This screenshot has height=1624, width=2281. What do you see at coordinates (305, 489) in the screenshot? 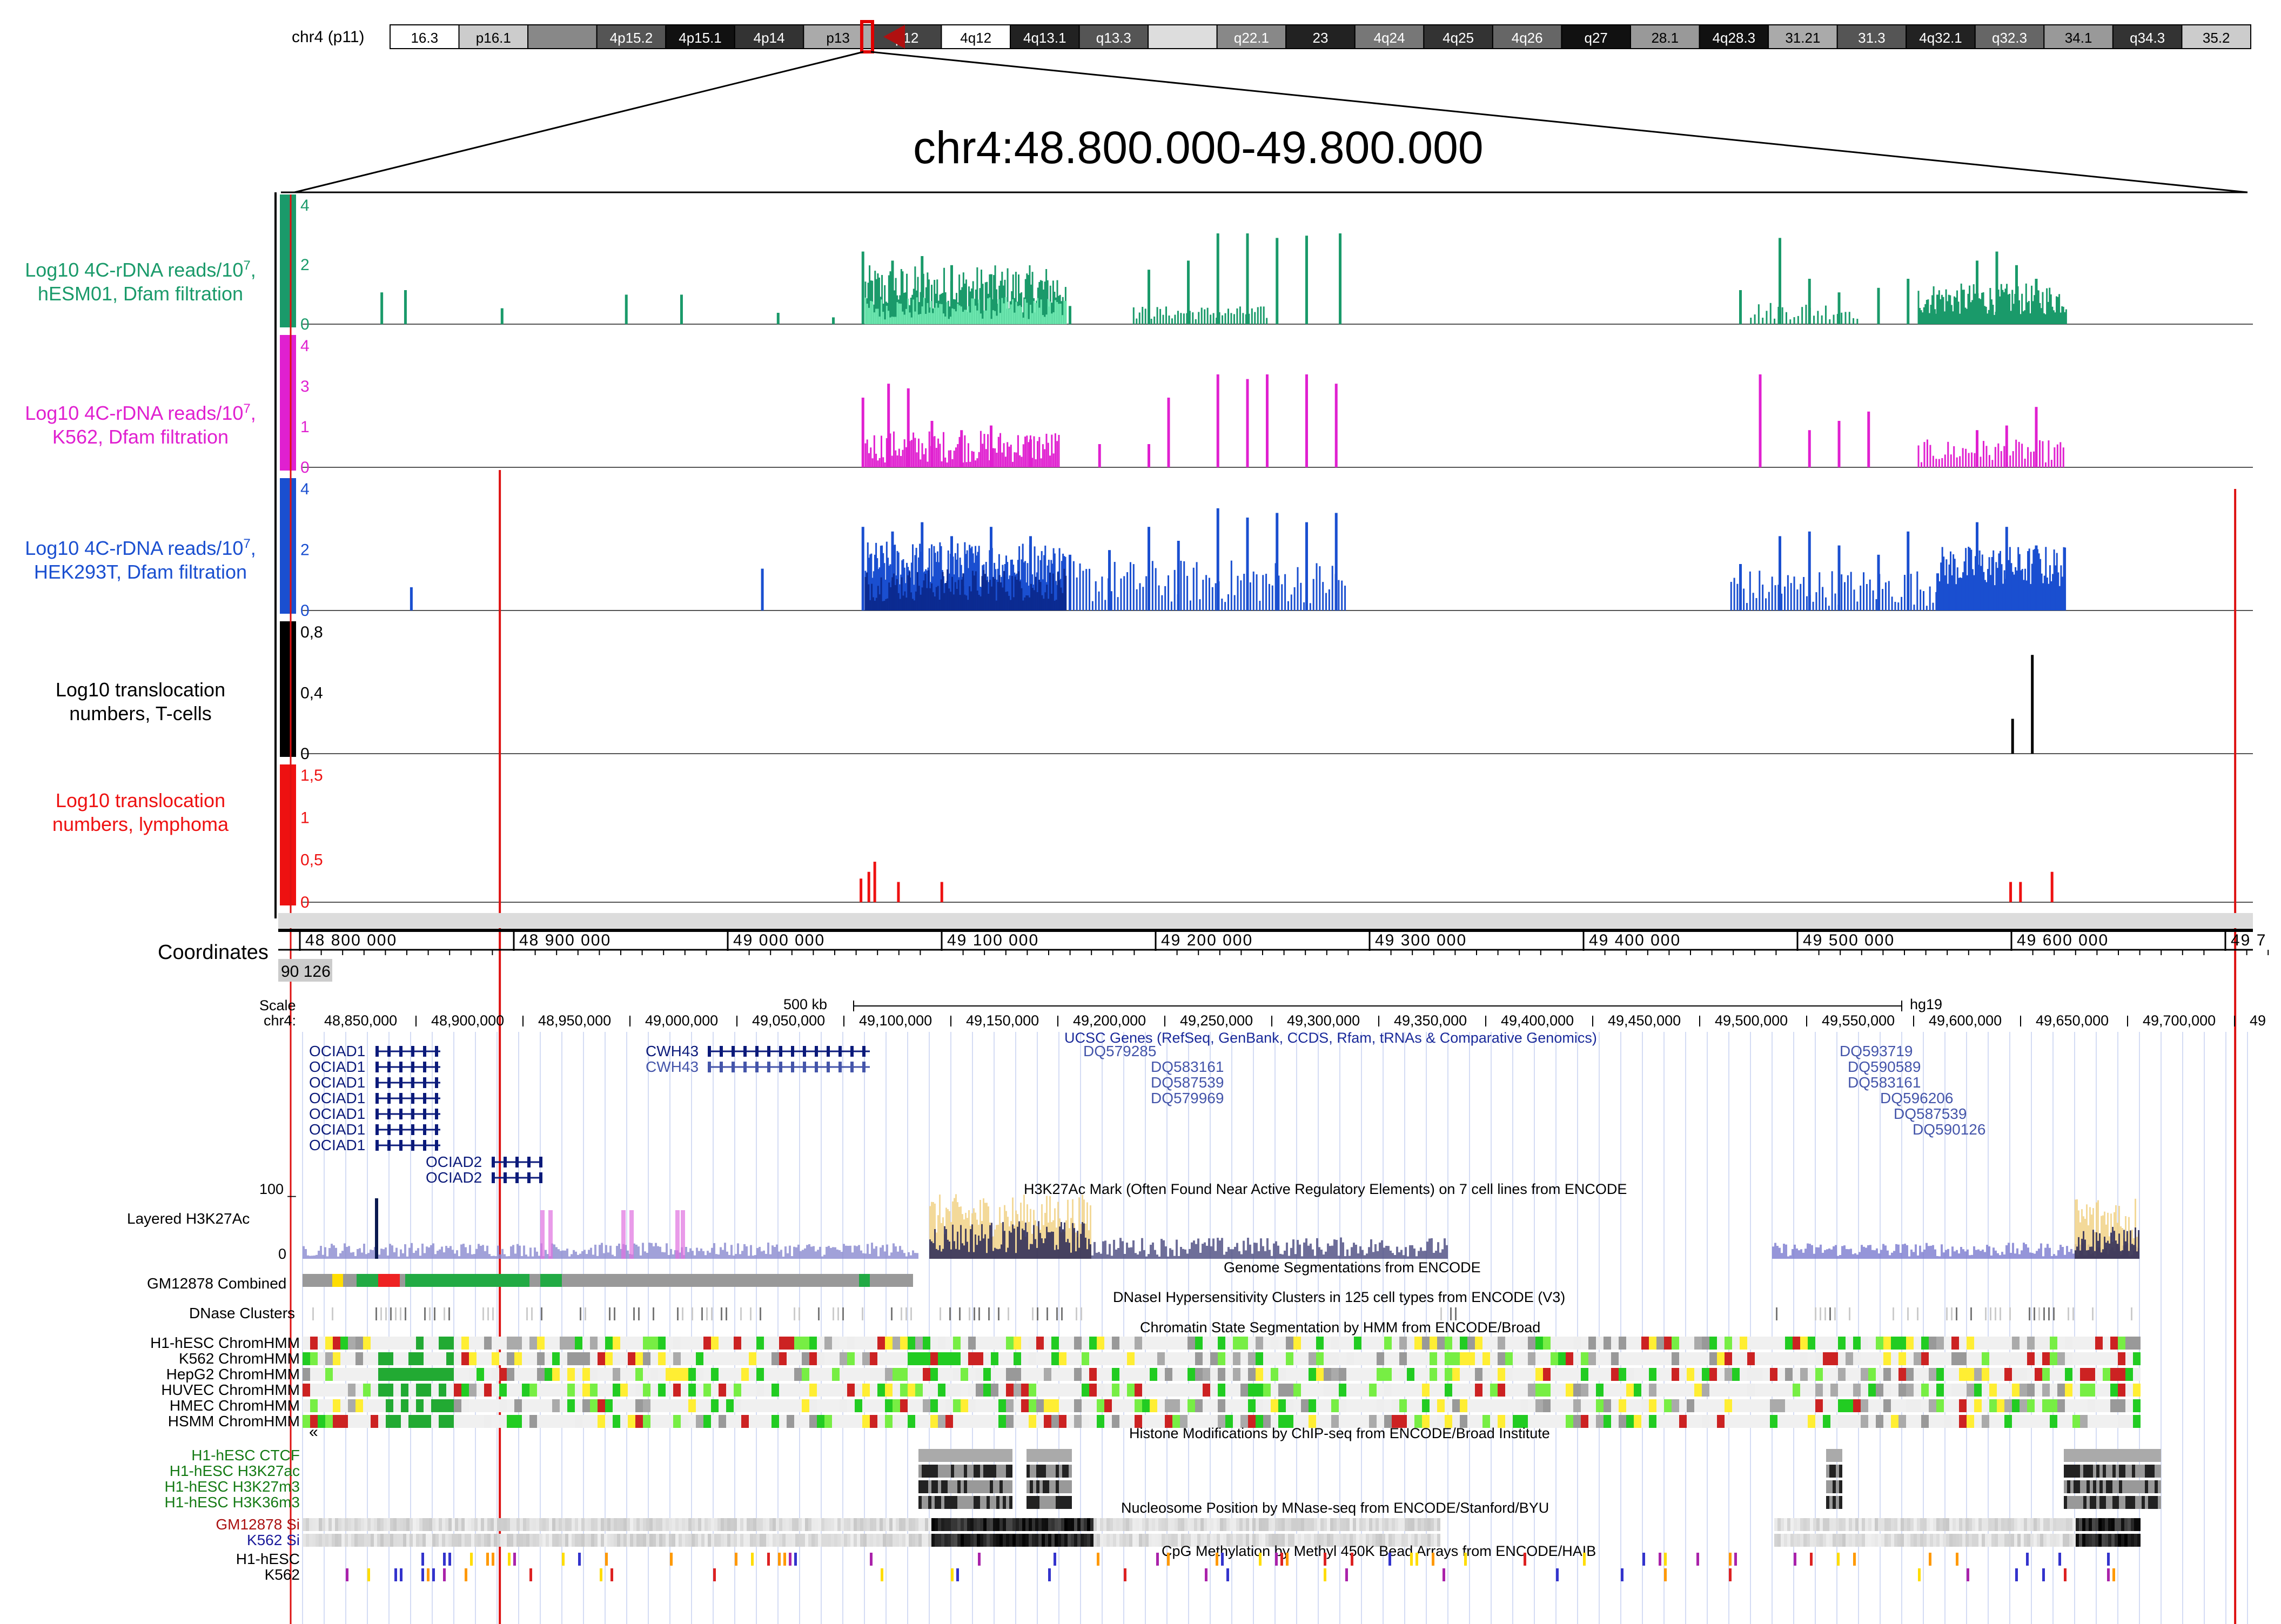
I see `y-tick-hek293t: 4` at bounding box center [305, 489].